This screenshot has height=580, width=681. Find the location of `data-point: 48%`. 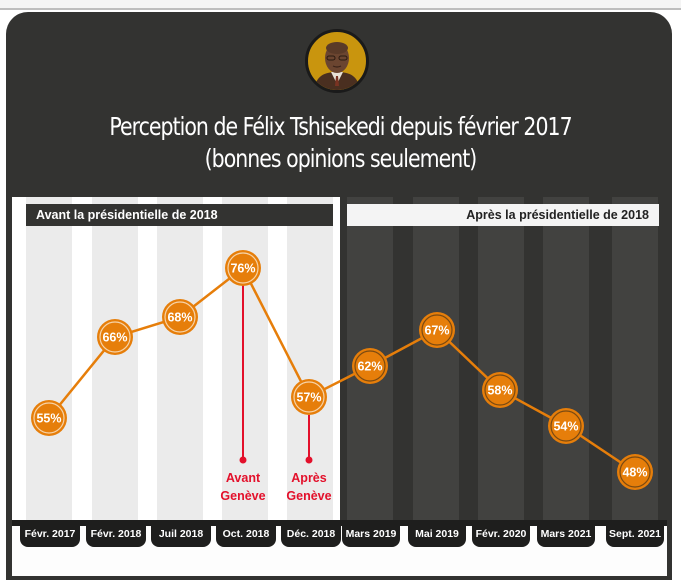

data-point: 48% is located at coordinates (635, 472).